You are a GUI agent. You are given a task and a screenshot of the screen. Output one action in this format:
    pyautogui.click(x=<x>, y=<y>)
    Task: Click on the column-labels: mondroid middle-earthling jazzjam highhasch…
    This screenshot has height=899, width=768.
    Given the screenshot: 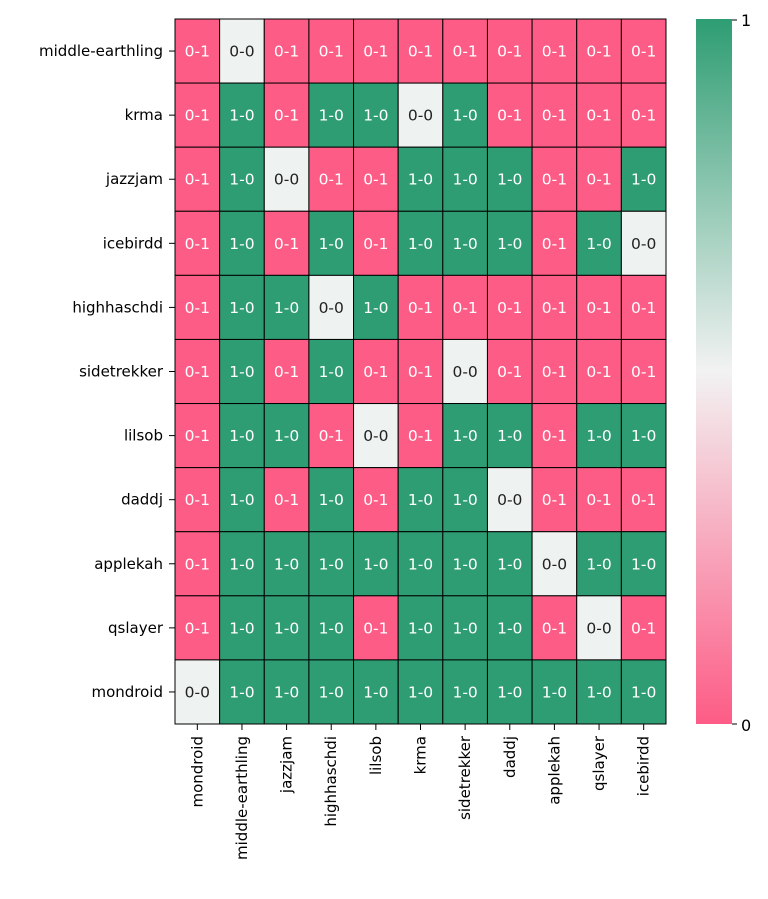 What is the action you would take?
    pyautogui.click(x=420, y=792)
    